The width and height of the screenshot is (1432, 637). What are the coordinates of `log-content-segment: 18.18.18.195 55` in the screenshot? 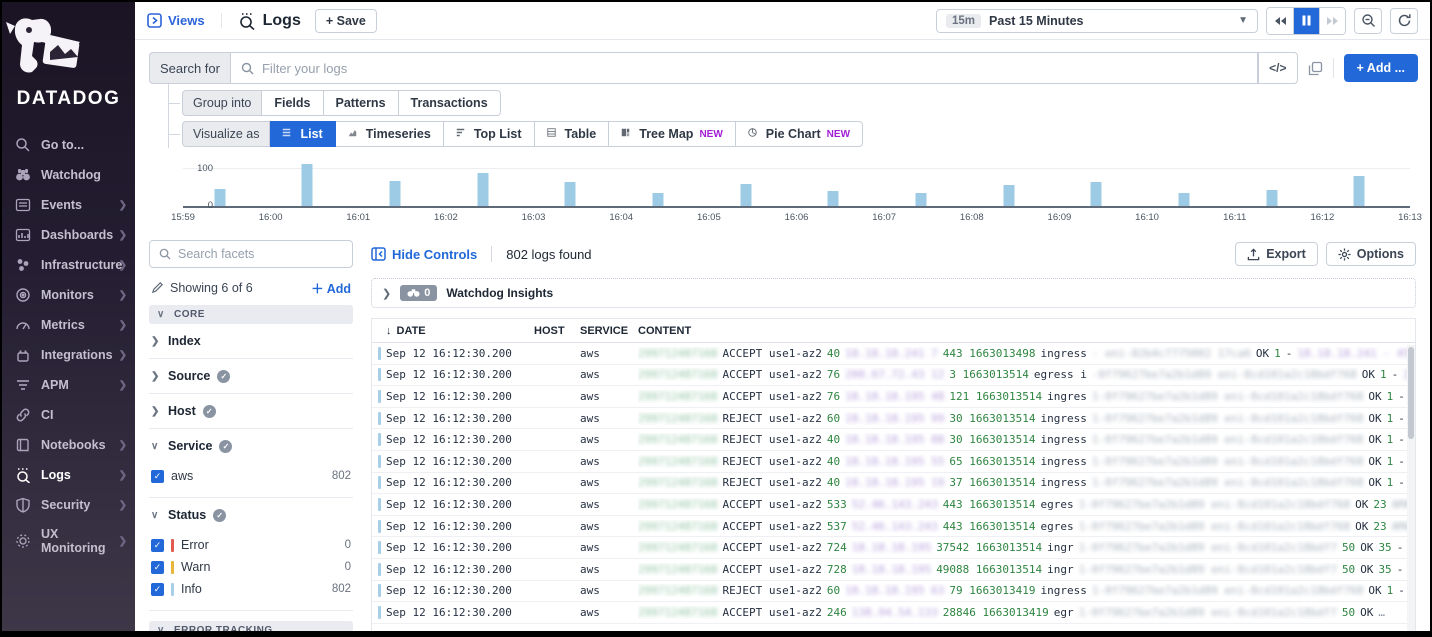 It's located at (895, 461).